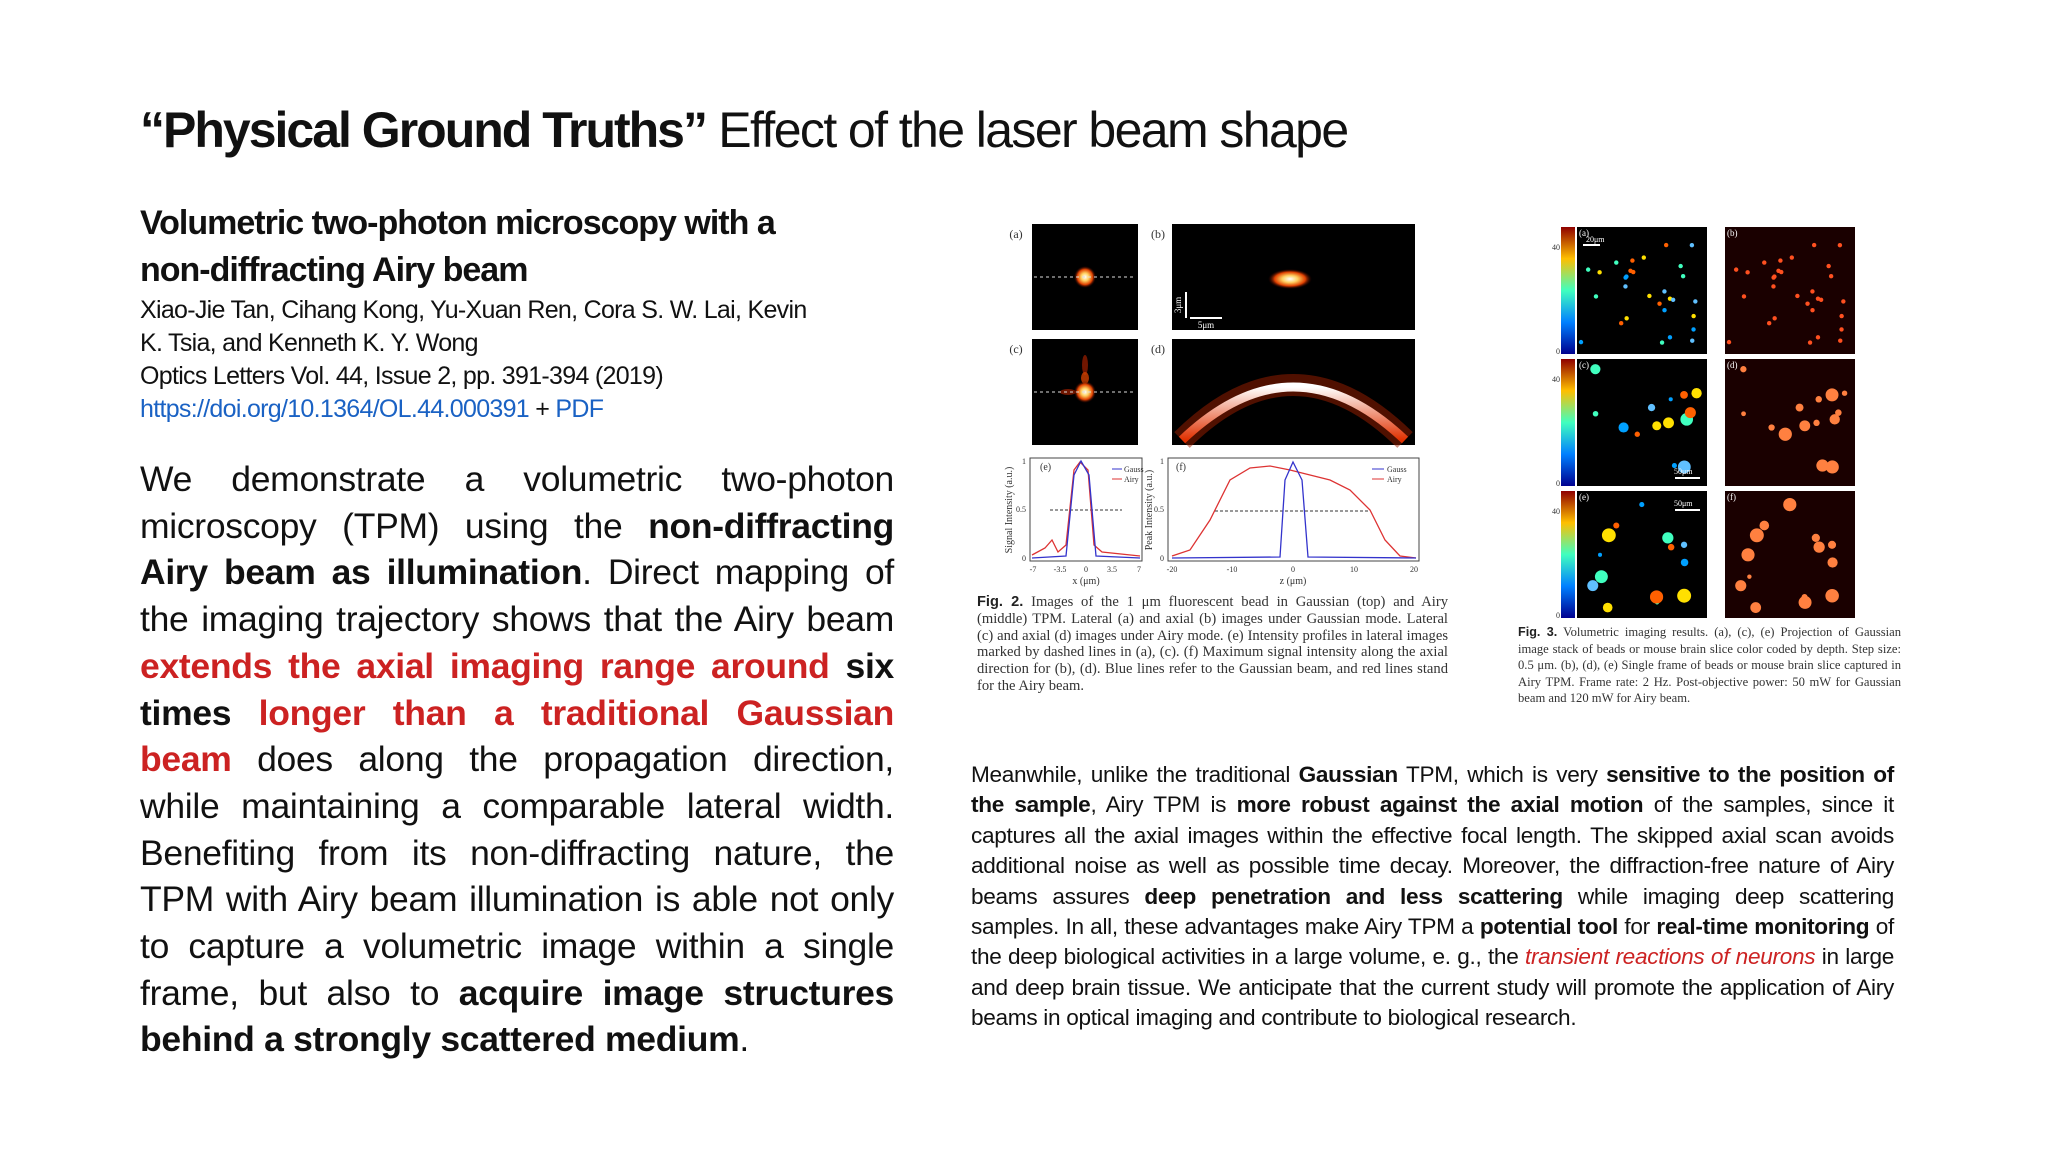 The width and height of the screenshot is (2048, 1152). I want to click on tick-label: -20, so click(1172, 569).